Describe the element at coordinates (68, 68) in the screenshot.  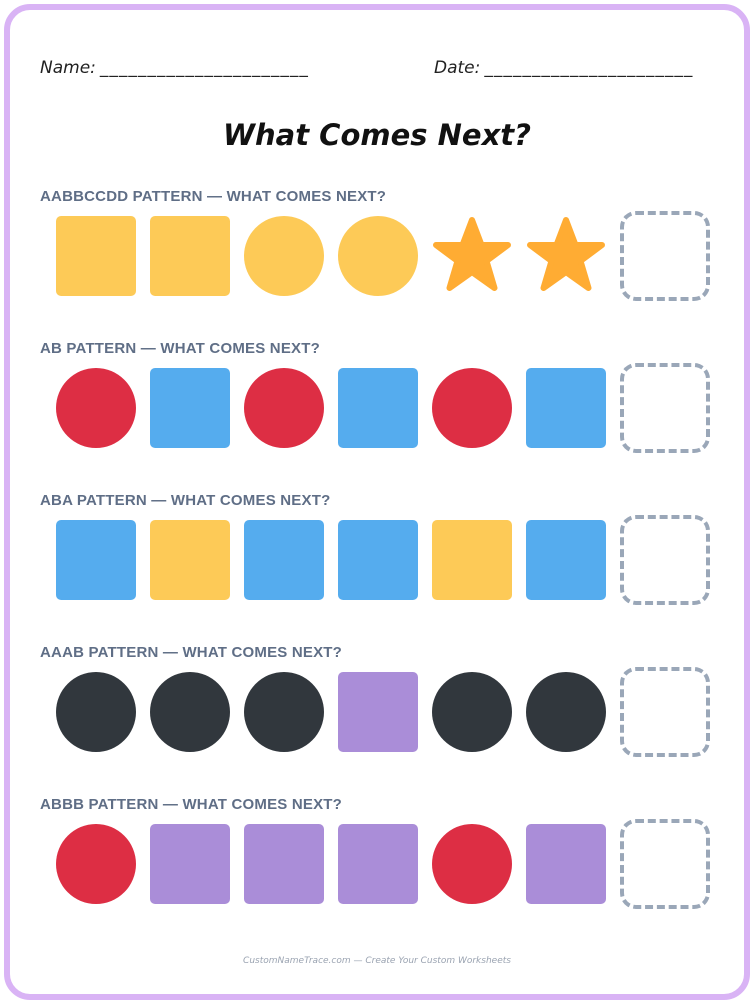
I see `name-label: Name:` at that location.